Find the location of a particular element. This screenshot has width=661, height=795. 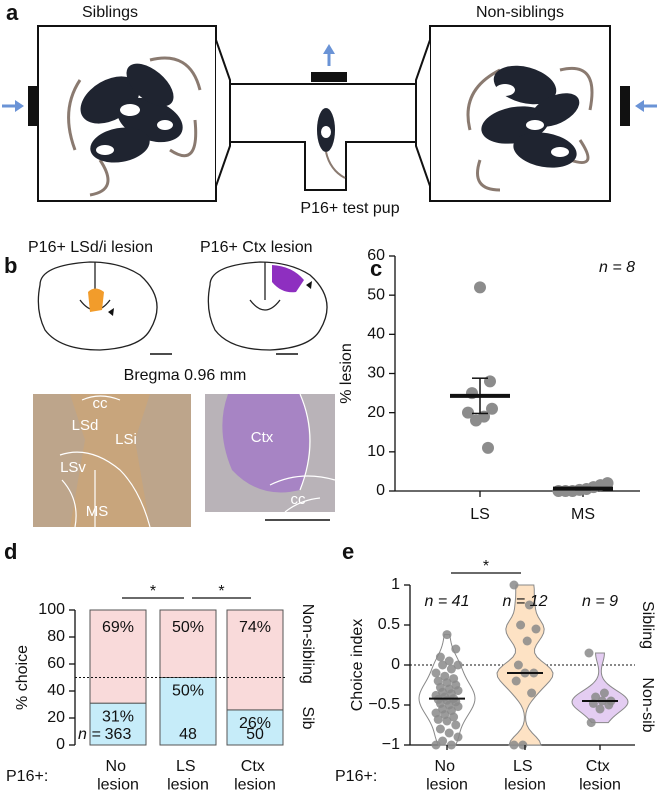

door-top is located at coordinates (329, 77).